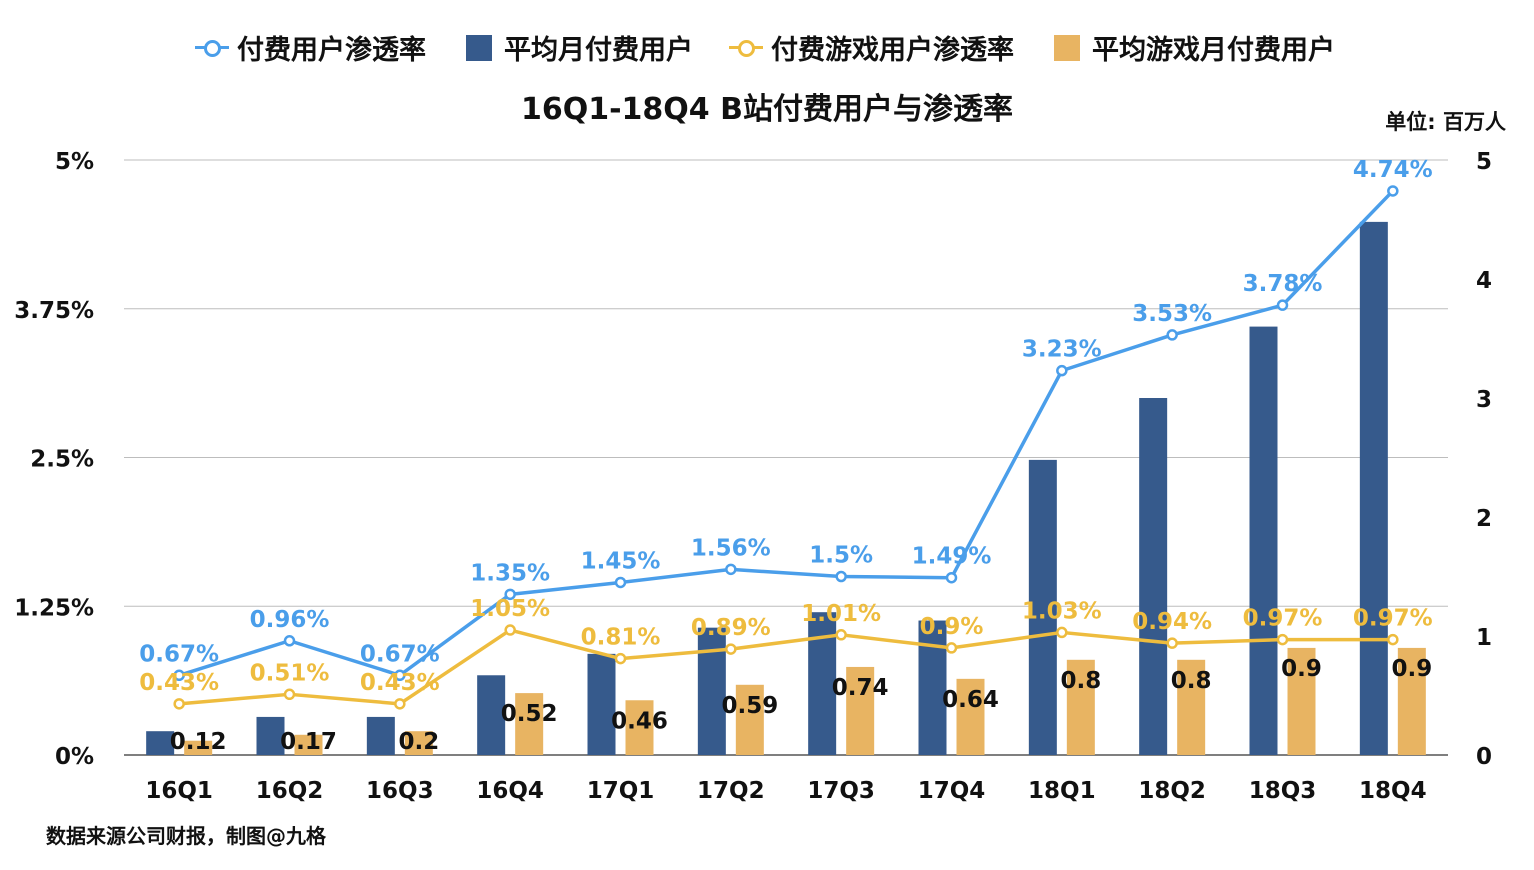 This screenshot has height=870, width=1534. I want to click on line-data-label: 0.96%, so click(290, 620).